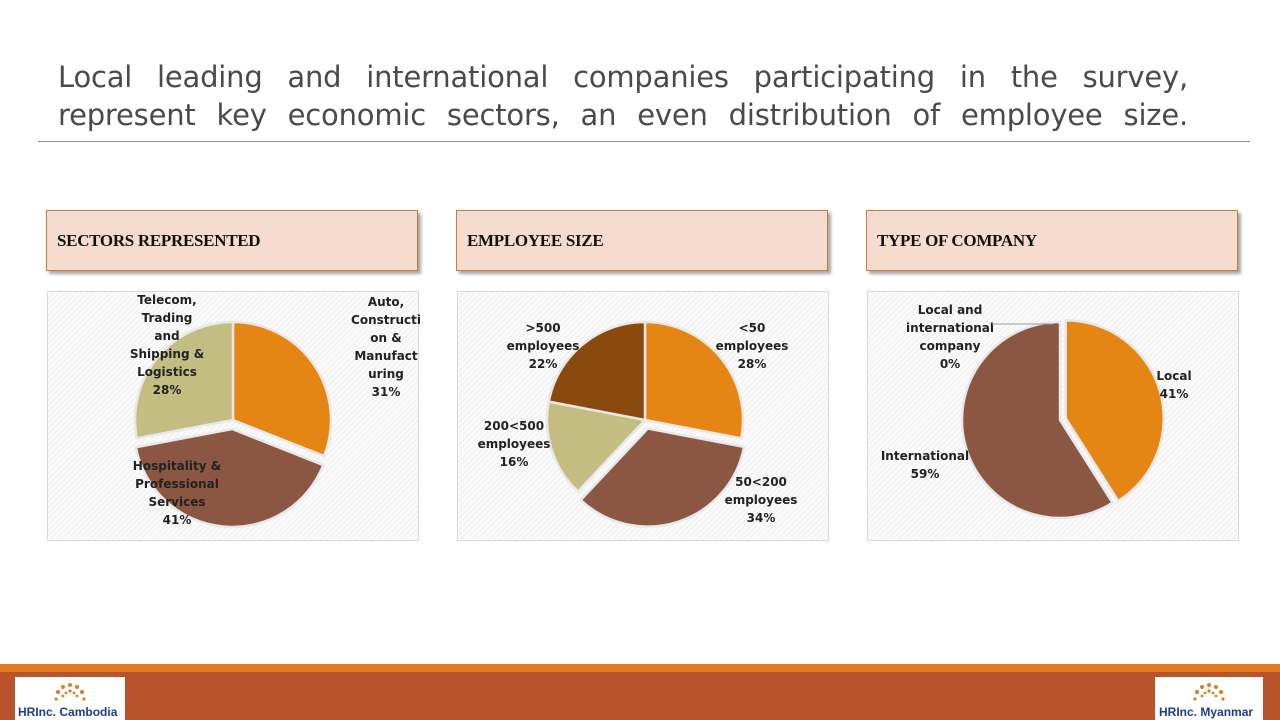 The width and height of the screenshot is (1280, 720). I want to click on pie-slice-hospitality-professional-services, so click(229, 478).